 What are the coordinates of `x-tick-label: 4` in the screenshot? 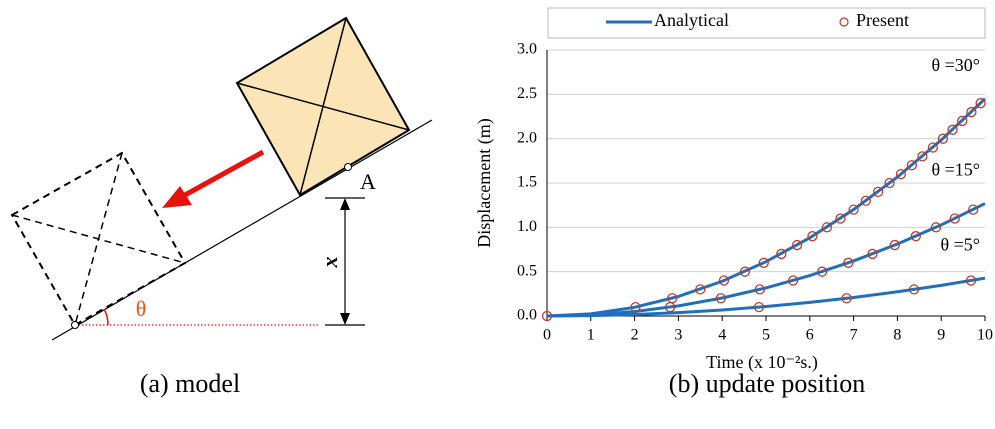 It's located at (722, 335).